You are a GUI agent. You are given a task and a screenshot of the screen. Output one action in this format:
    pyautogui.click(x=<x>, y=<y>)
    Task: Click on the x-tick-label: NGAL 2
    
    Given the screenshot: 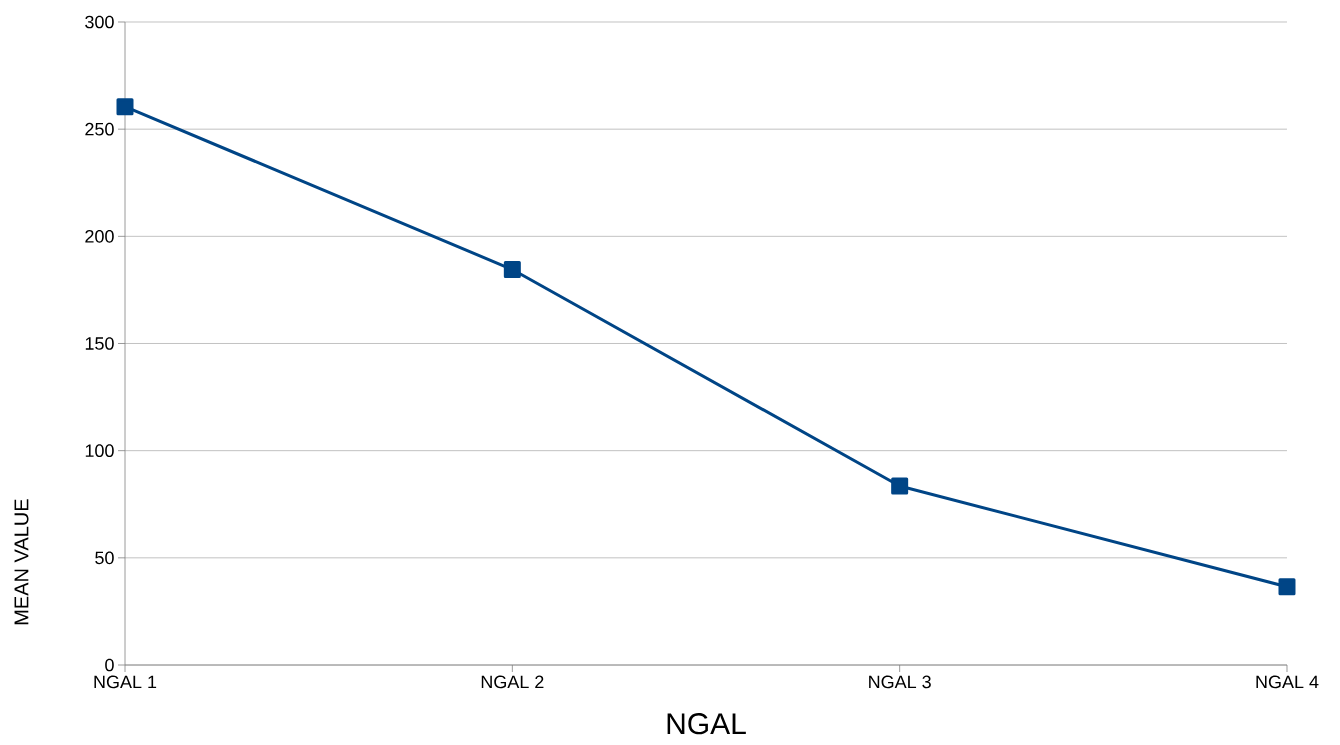 What is the action you would take?
    pyautogui.click(x=512, y=682)
    